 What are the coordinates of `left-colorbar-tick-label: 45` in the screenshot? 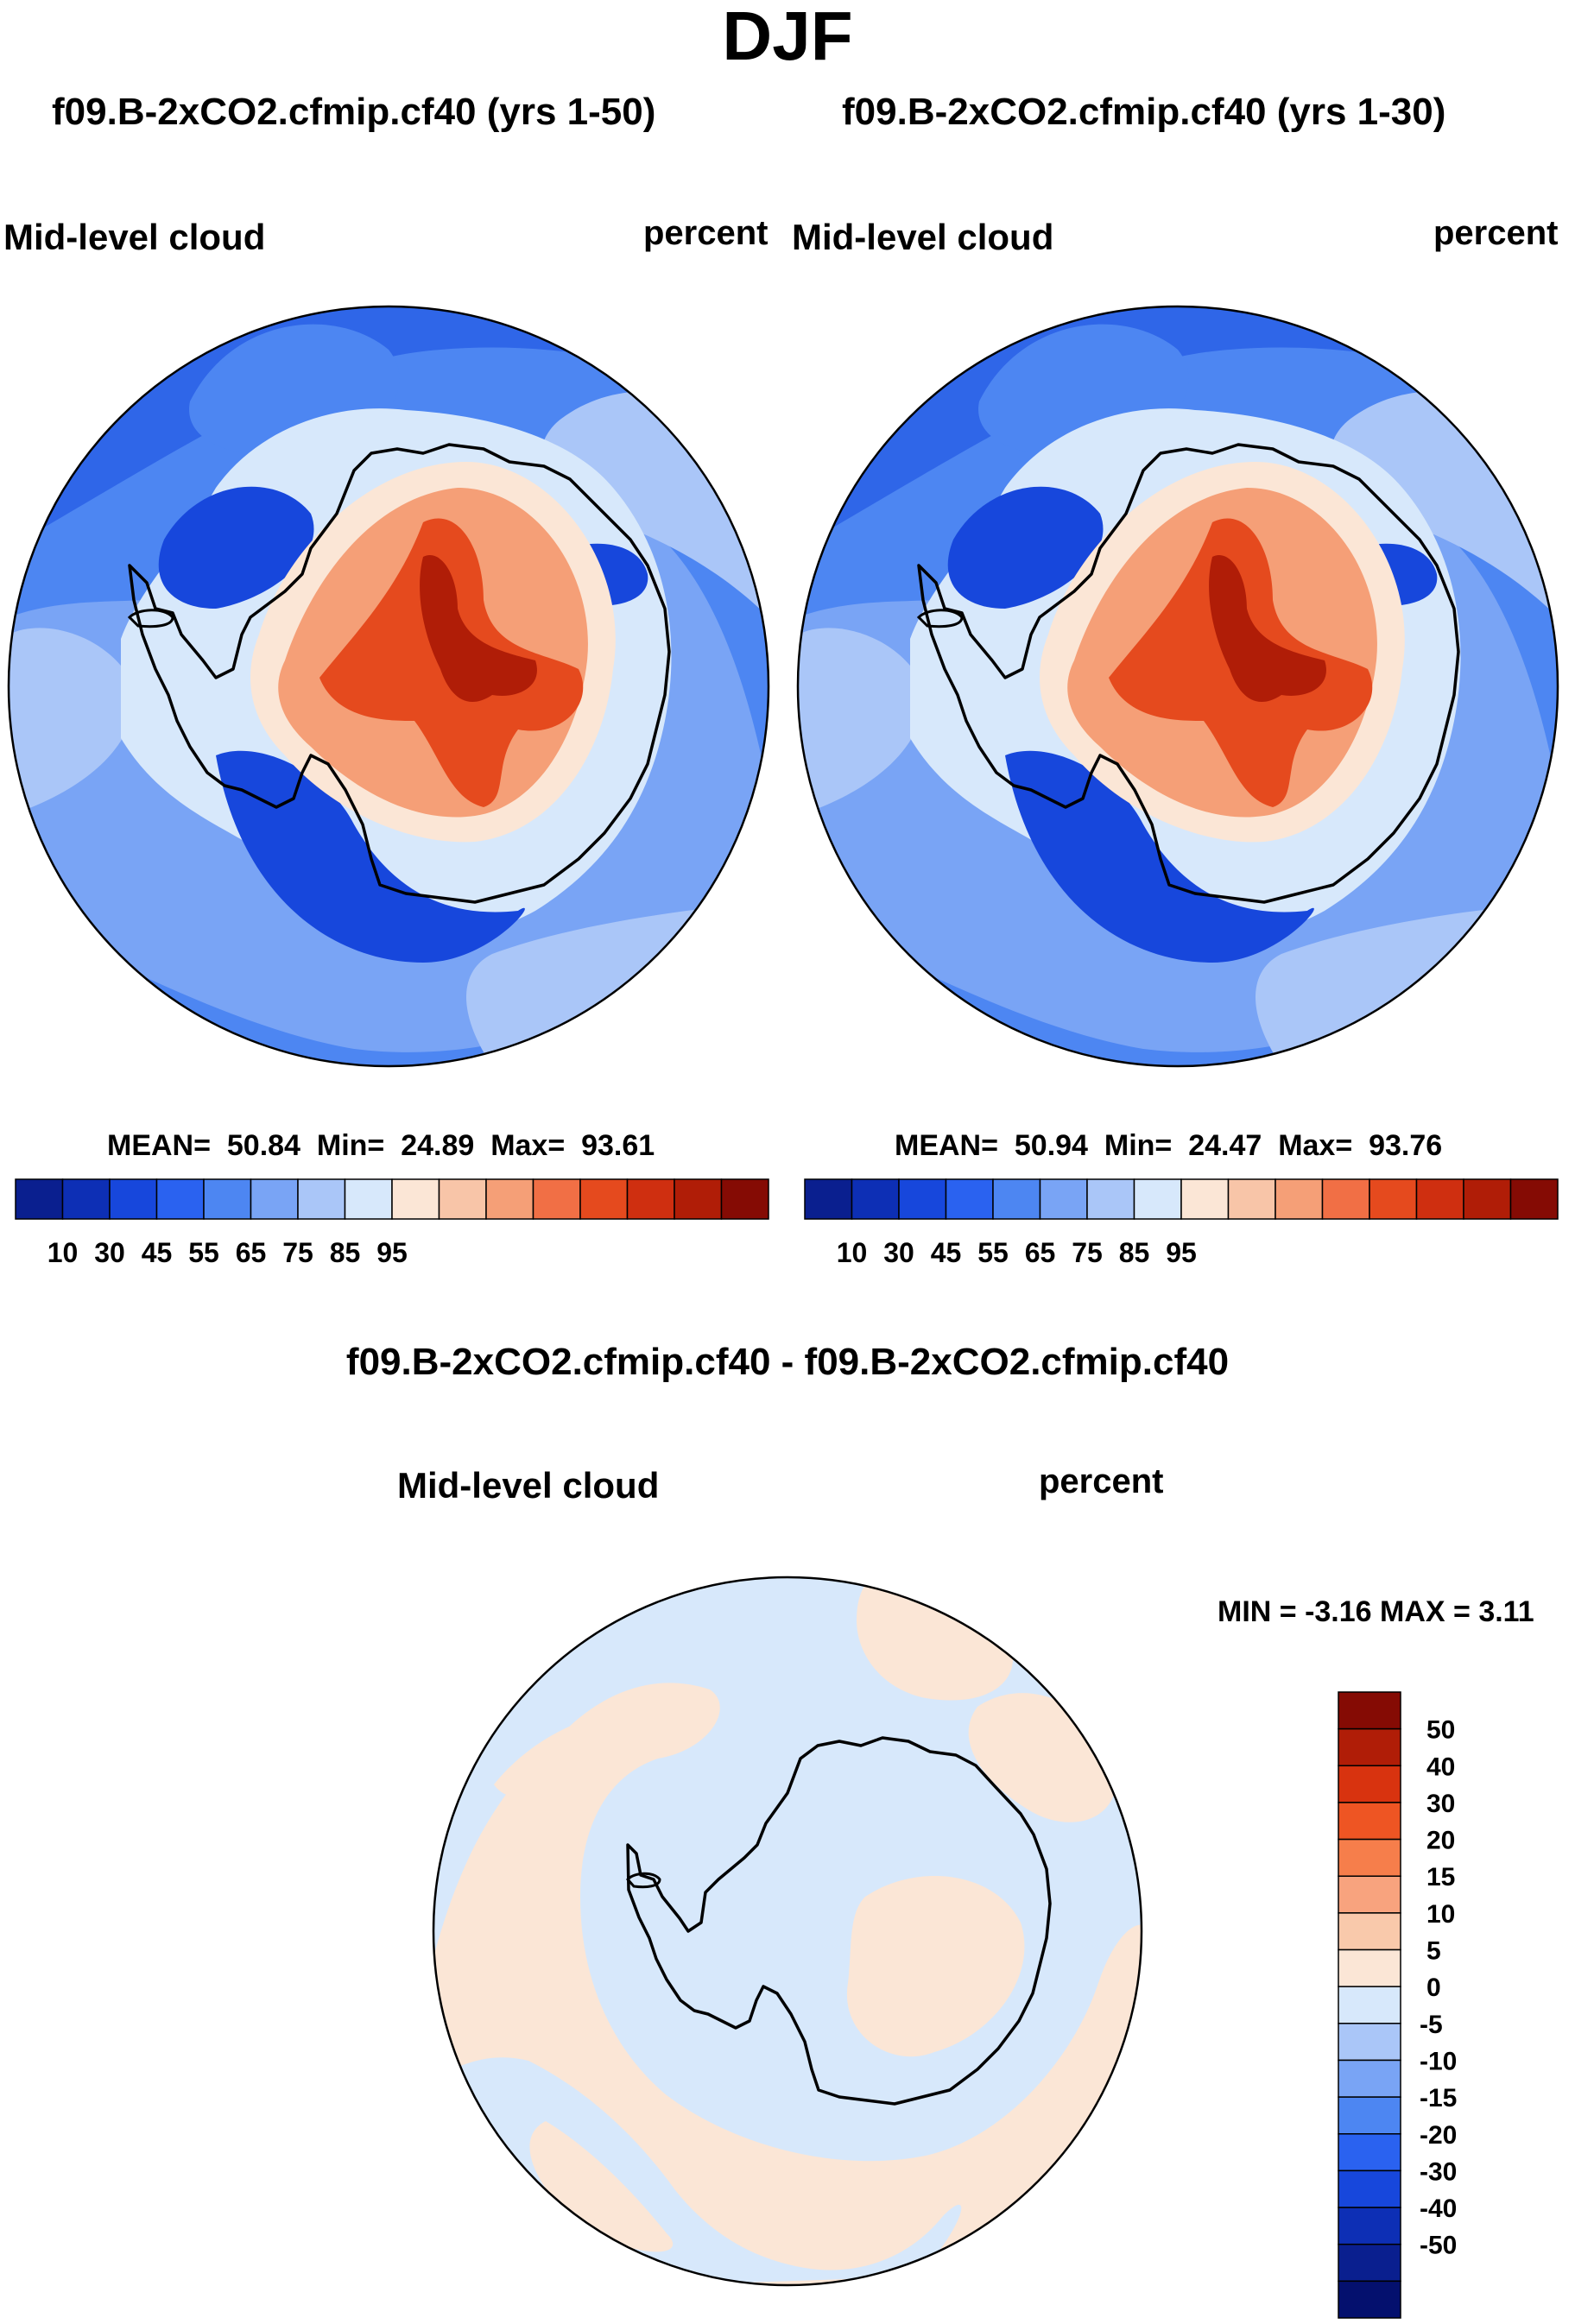 It's located at (157, 1252).